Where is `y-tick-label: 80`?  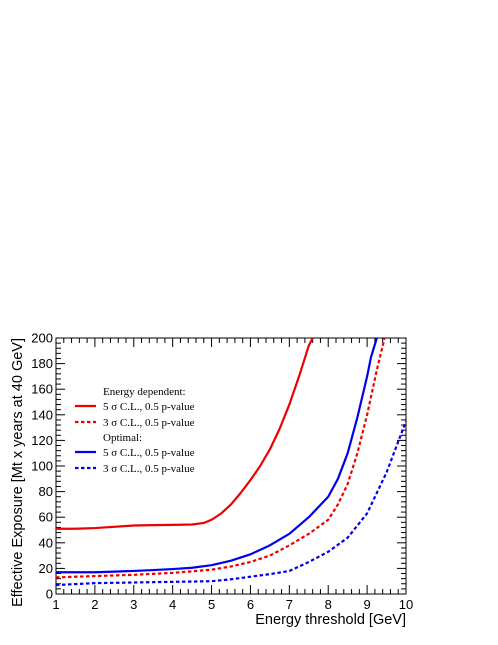 y-tick-label: 80 is located at coordinates (46, 491).